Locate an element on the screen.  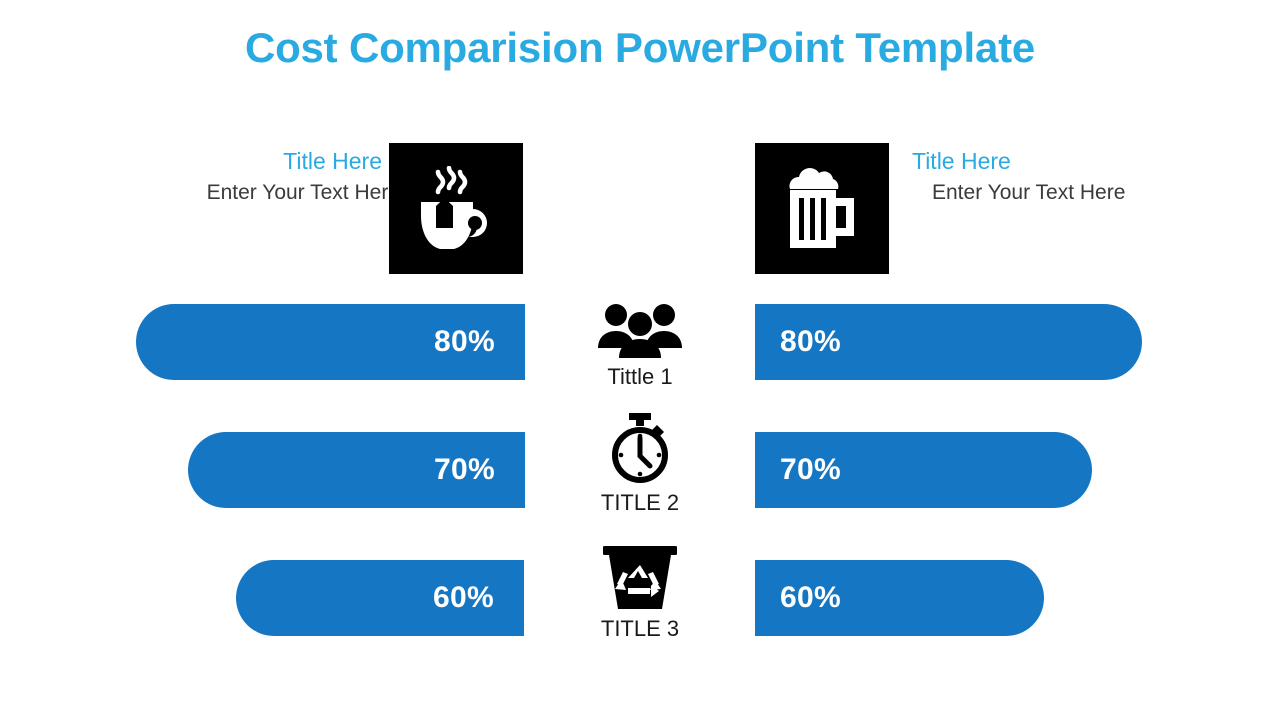
center-item-1-label: Tittle 1 is located at coordinates (640, 376).